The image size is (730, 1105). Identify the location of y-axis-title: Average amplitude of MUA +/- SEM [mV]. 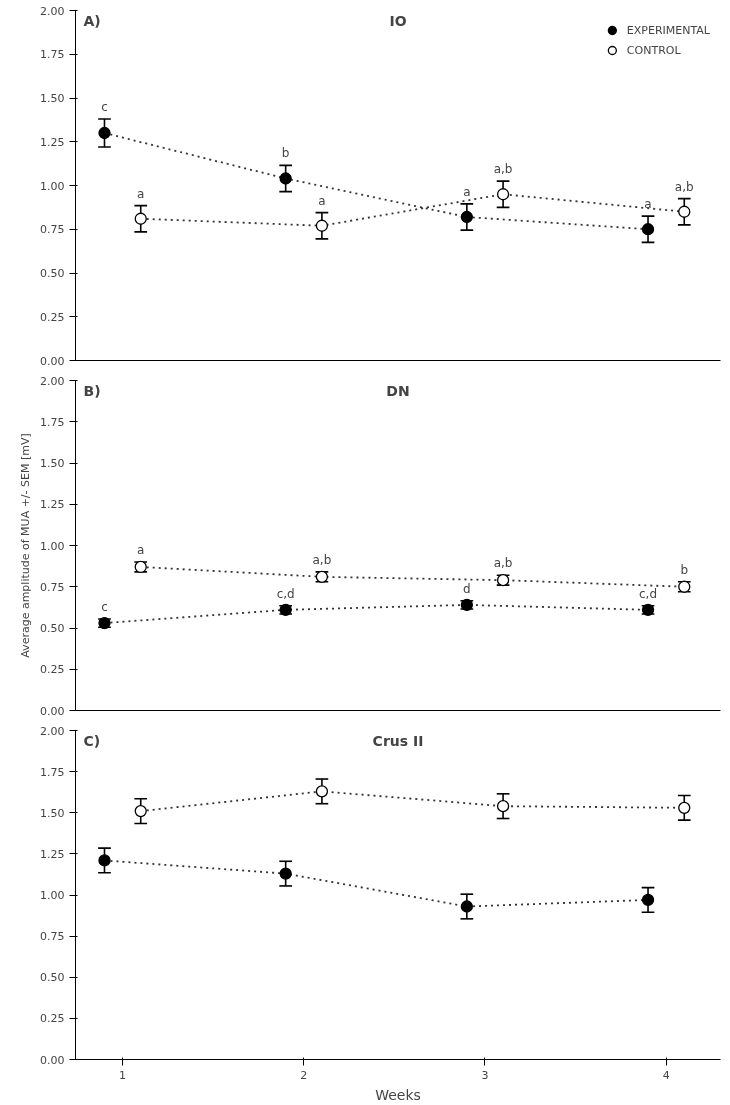
(26, 545).